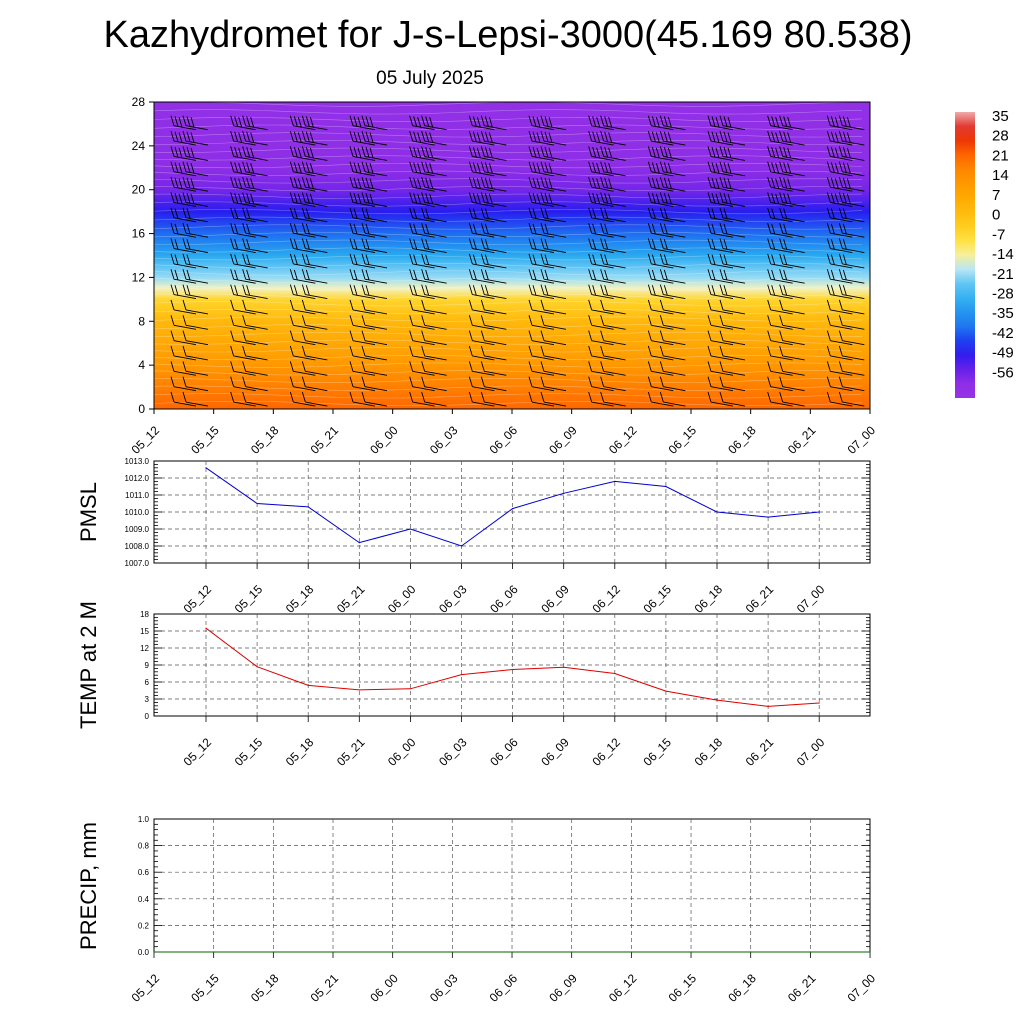 This screenshot has width=1024, height=1024. Describe the element at coordinates (504, 988) in the screenshot. I see `x-tick-label: 06_06` at that location.